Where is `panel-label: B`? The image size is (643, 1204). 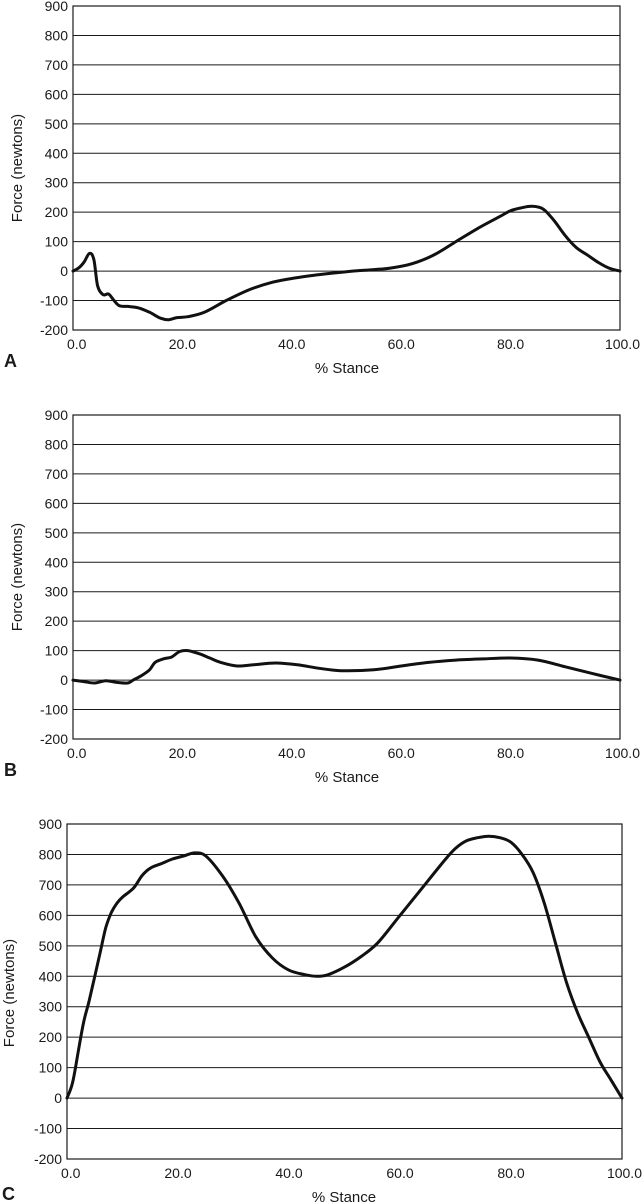
panel-label: B is located at coordinates (10, 770).